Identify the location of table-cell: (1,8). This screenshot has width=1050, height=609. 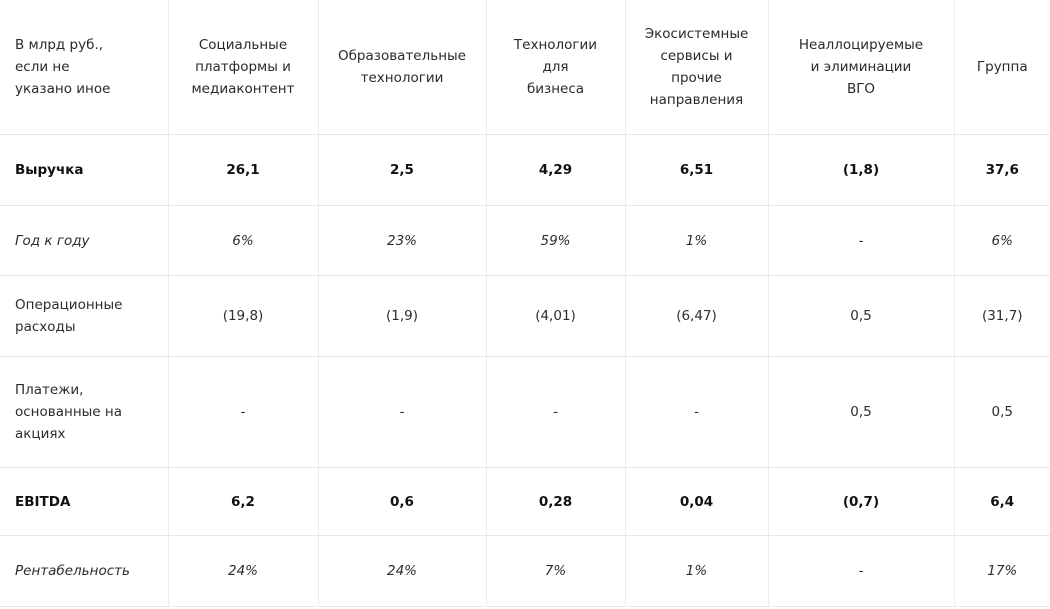
(861, 170).